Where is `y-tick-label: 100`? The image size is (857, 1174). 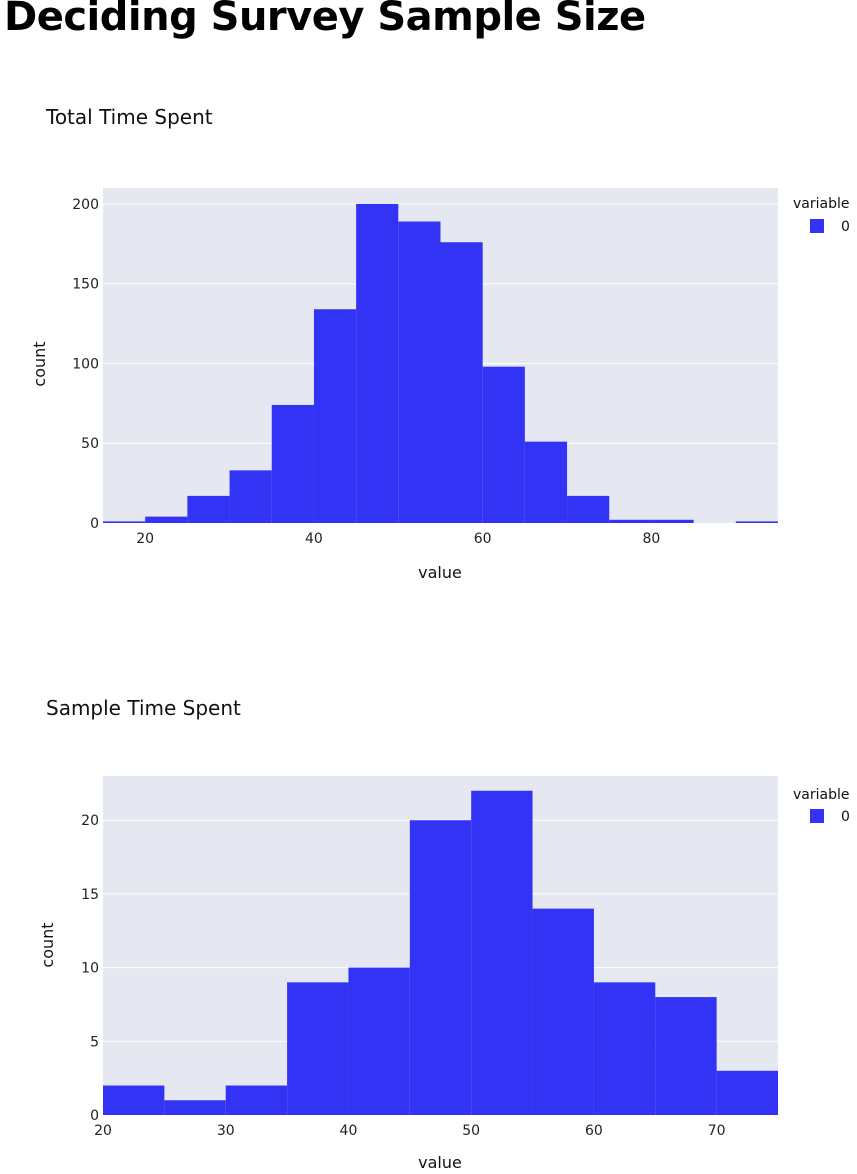
y-tick-label: 100 is located at coordinates (85, 364).